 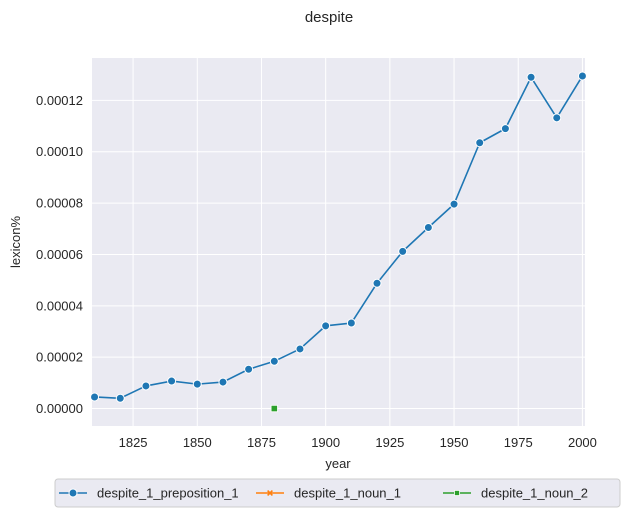 What do you see at coordinates (347, 493) in the screenshot?
I see `legend-label: despite_1_noun_1` at bounding box center [347, 493].